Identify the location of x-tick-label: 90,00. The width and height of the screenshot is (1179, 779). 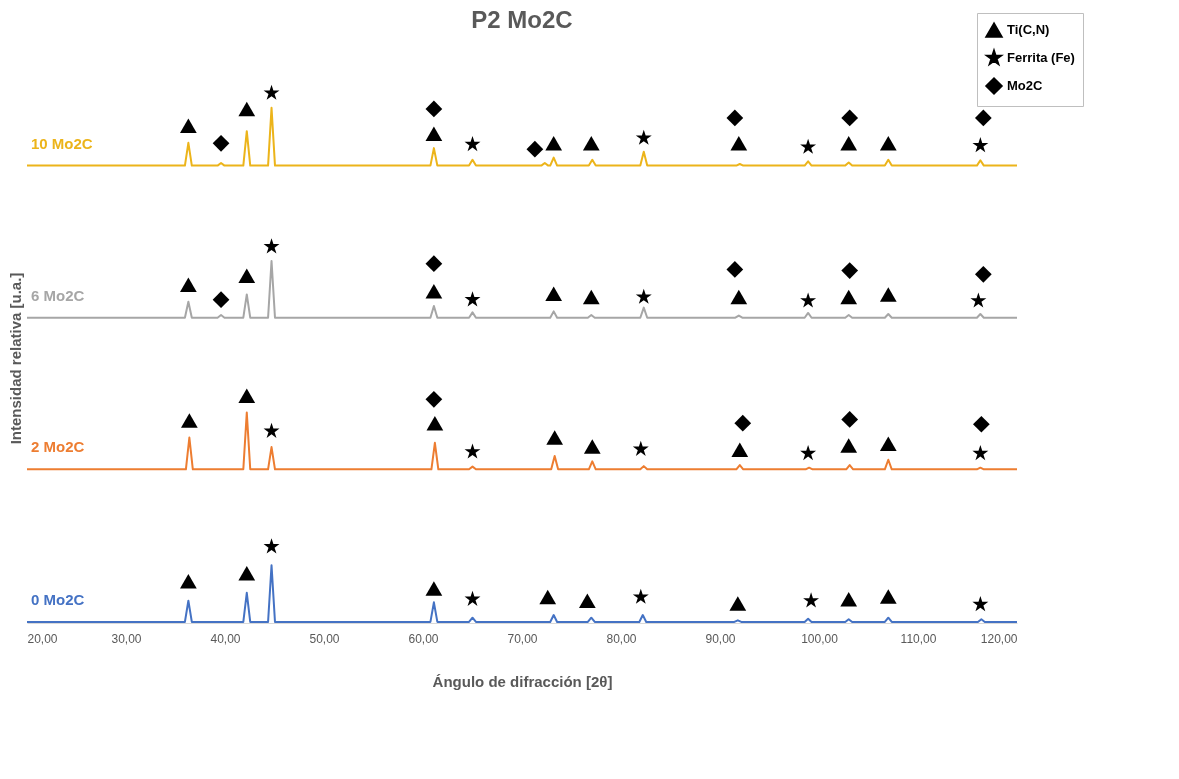
(720, 638).